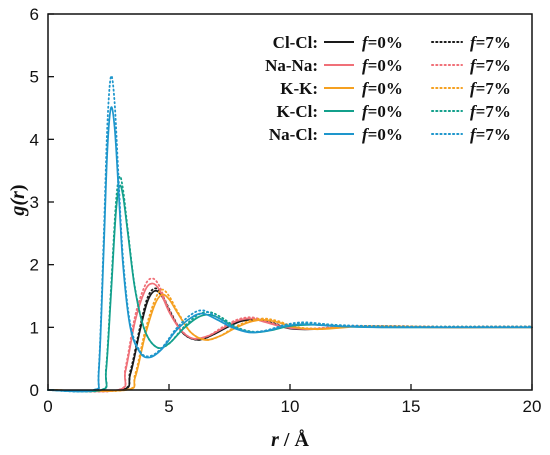 The image size is (550, 455). I want to click on y-tick-label-2: 2, so click(34, 265).